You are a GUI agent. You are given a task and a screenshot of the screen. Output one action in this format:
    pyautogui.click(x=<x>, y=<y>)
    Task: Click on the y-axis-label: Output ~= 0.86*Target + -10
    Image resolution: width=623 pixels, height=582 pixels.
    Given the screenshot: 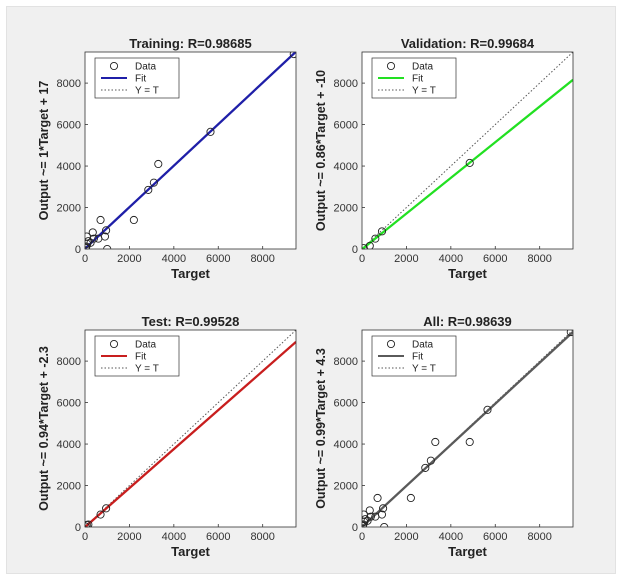 What is the action you would take?
    pyautogui.click(x=321, y=150)
    